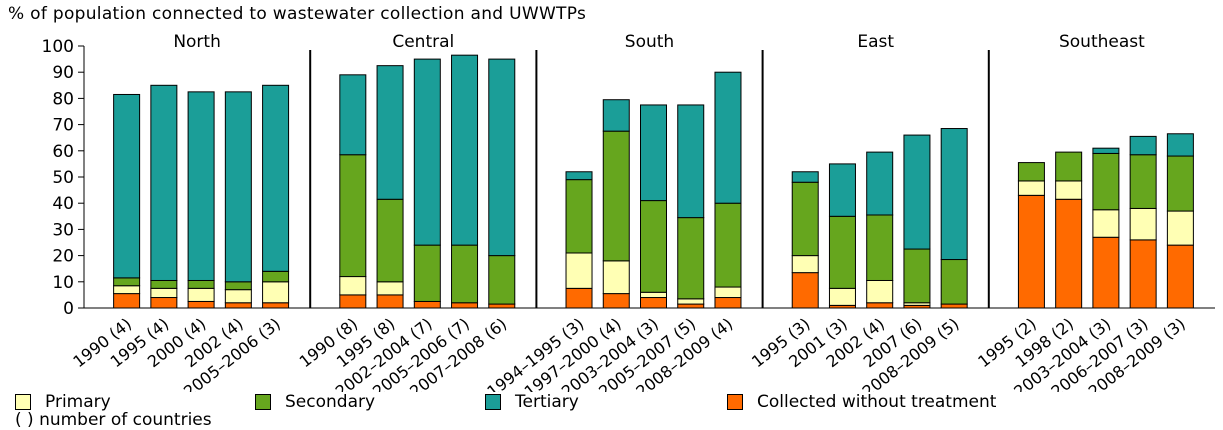 The width and height of the screenshot is (1223, 430). I want to click on bar-north-2-cwt, so click(201, 304).